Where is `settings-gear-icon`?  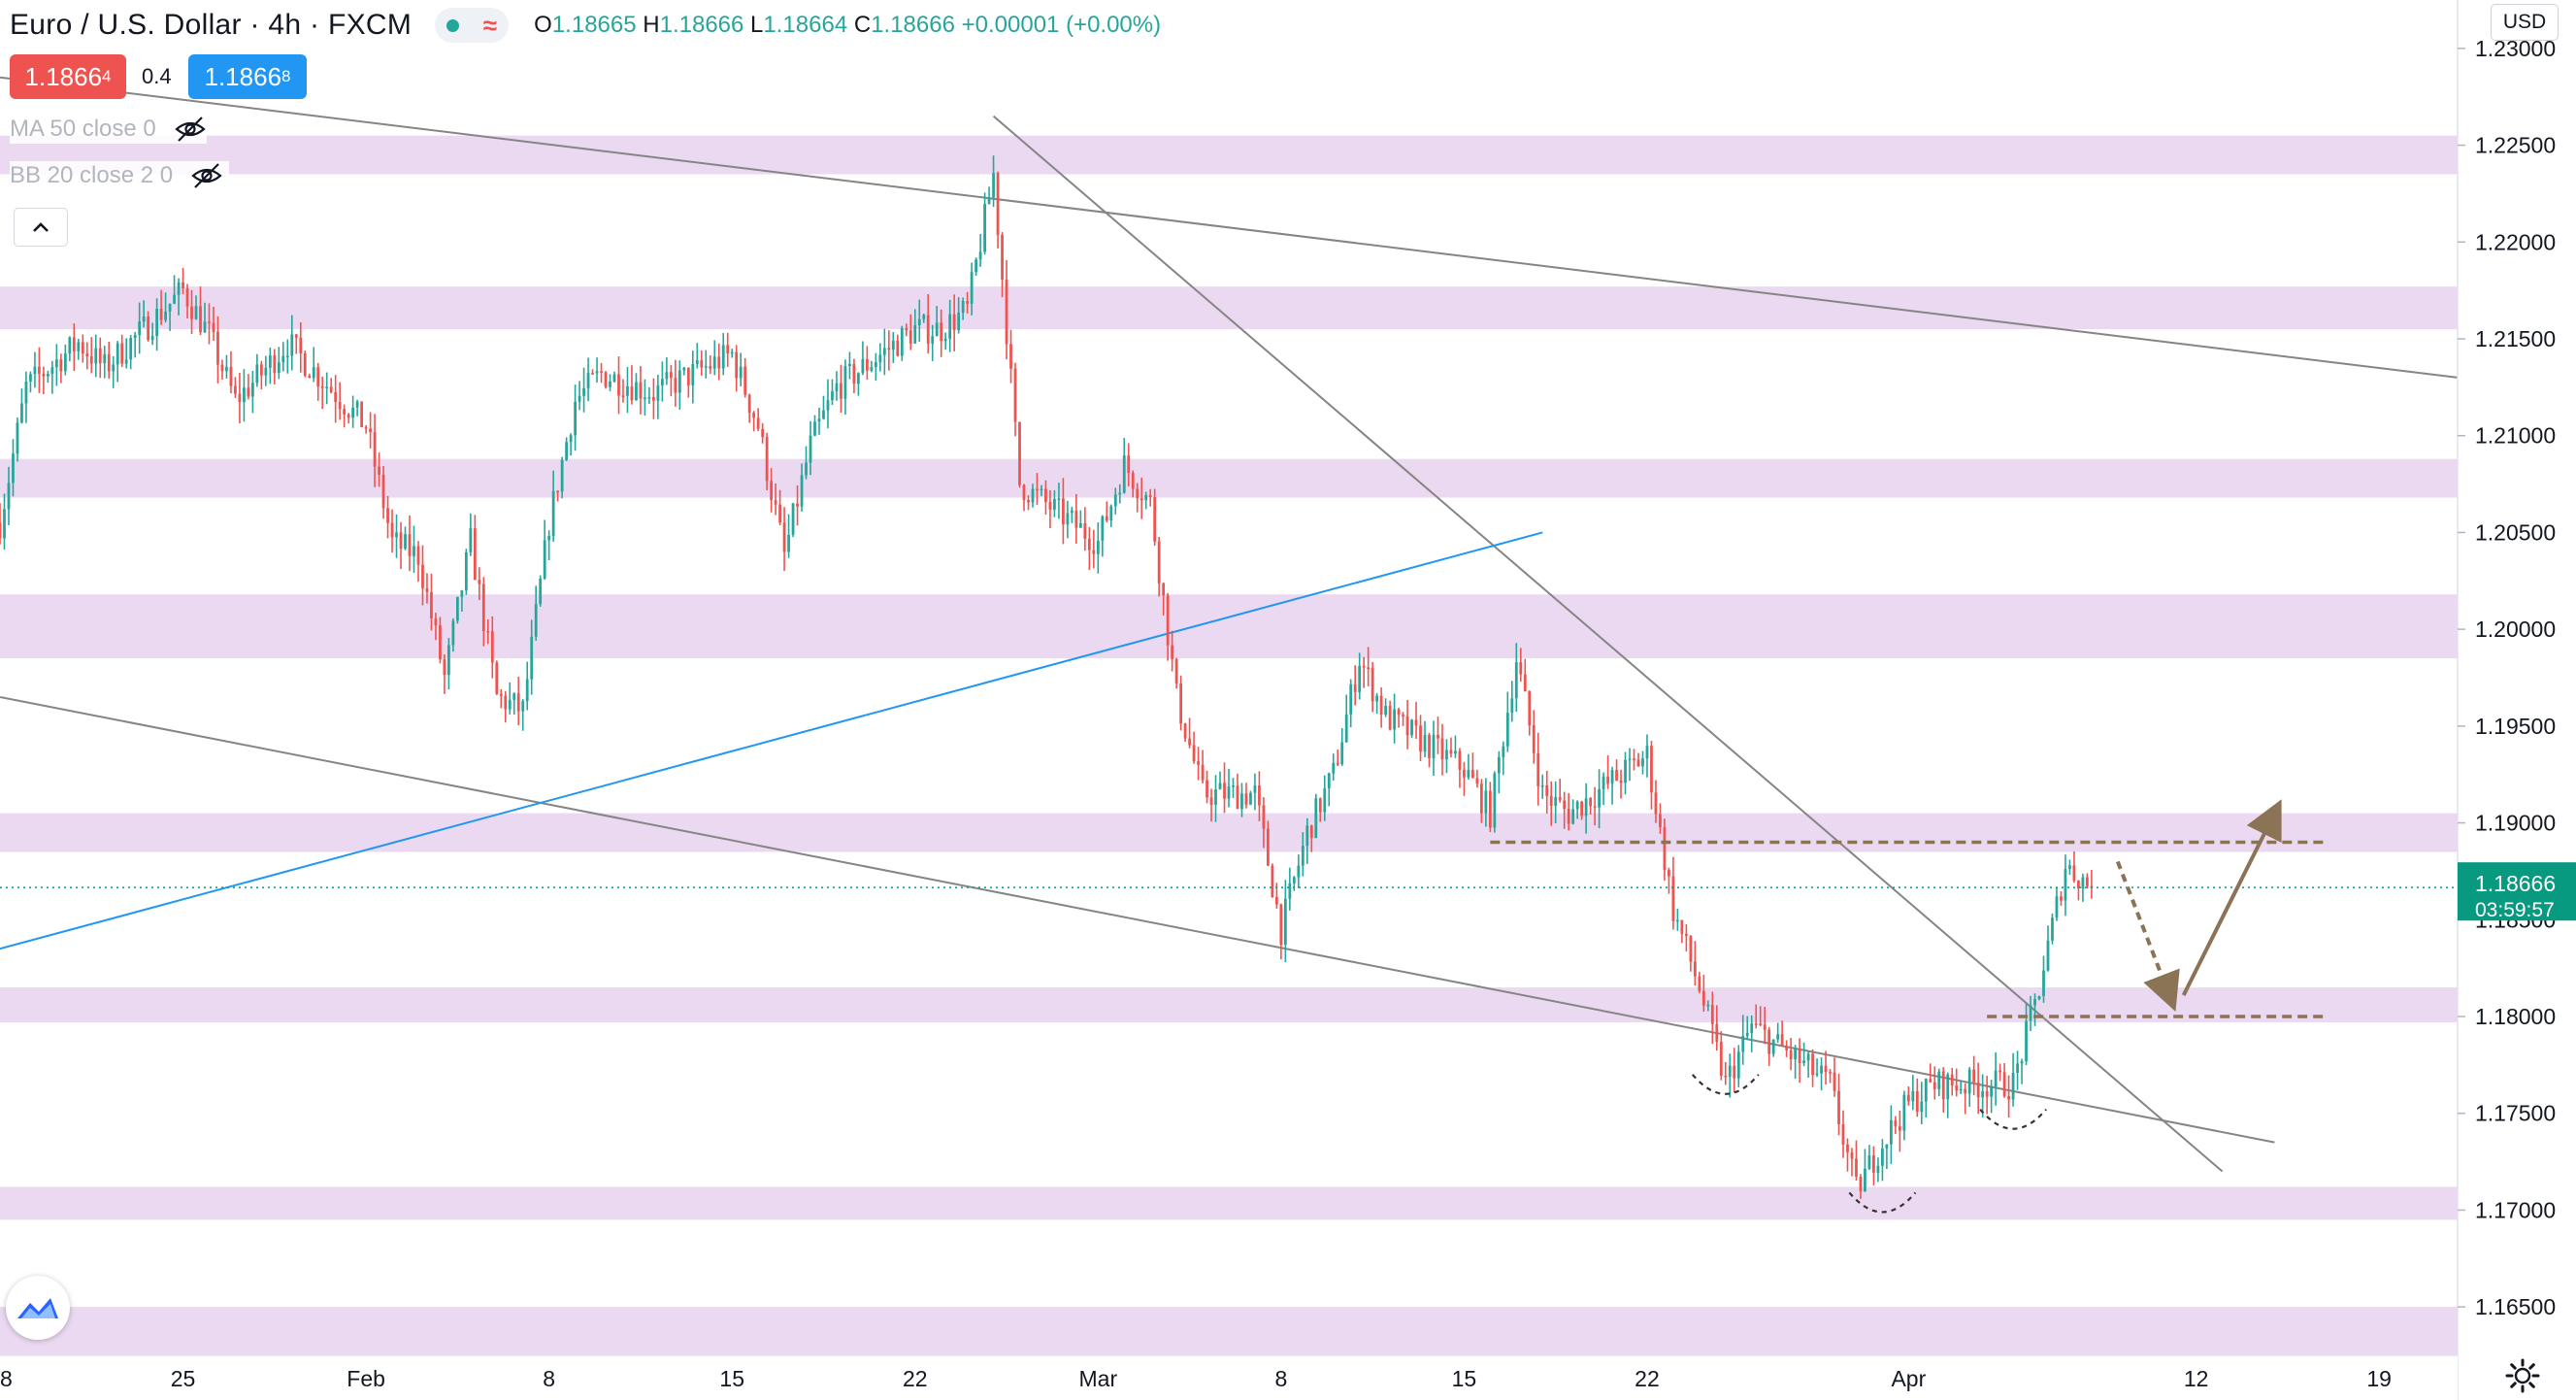 settings-gear-icon is located at coordinates (2522, 1376).